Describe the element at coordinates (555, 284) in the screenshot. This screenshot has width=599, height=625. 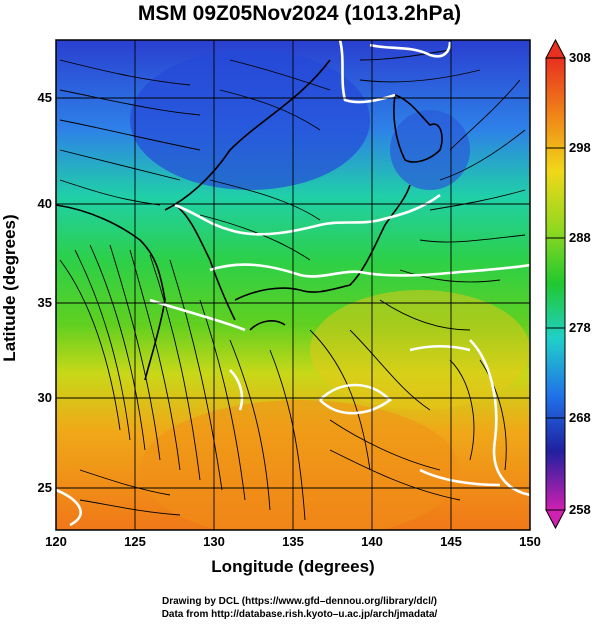
I see `colorbar` at that location.